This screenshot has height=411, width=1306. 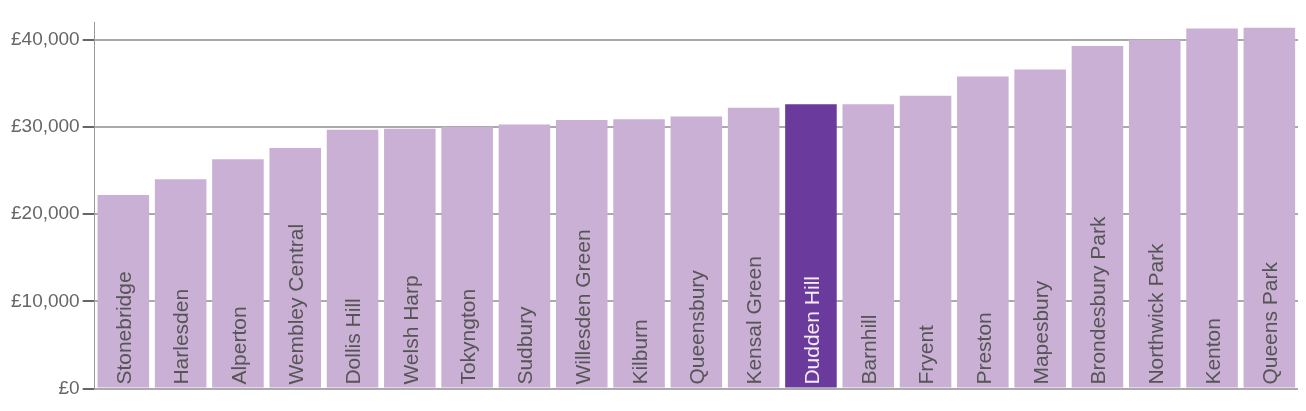 What do you see at coordinates (811, 330) in the screenshot?
I see `x-tick-label: Dudden Hill` at bounding box center [811, 330].